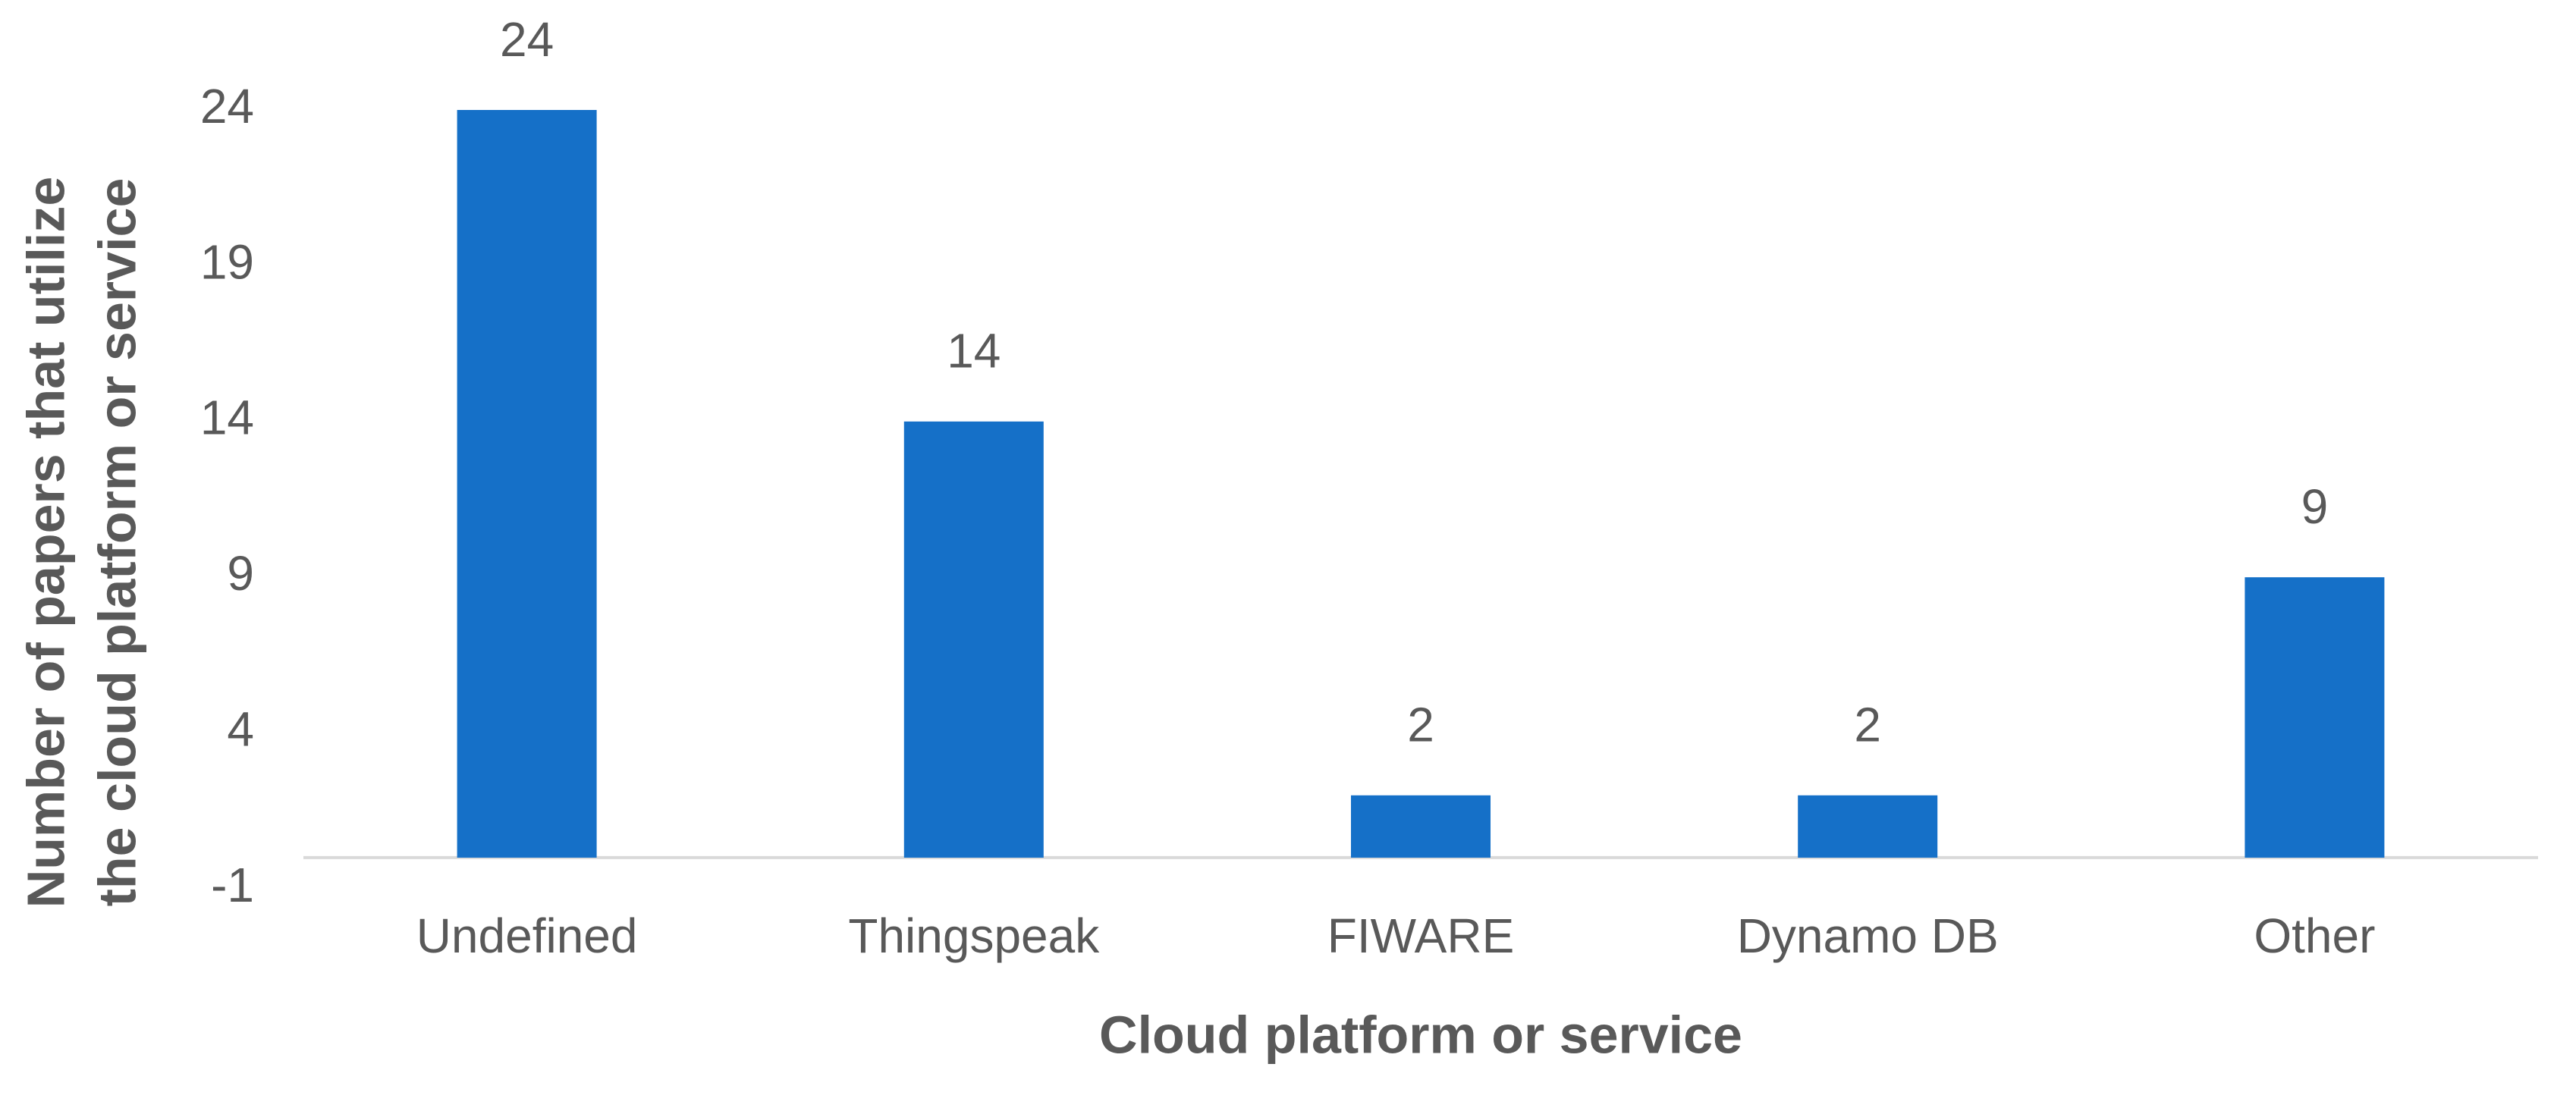 The width and height of the screenshot is (2576, 1111). What do you see at coordinates (2314, 936) in the screenshot?
I see `x-tick-label: Other` at bounding box center [2314, 936].